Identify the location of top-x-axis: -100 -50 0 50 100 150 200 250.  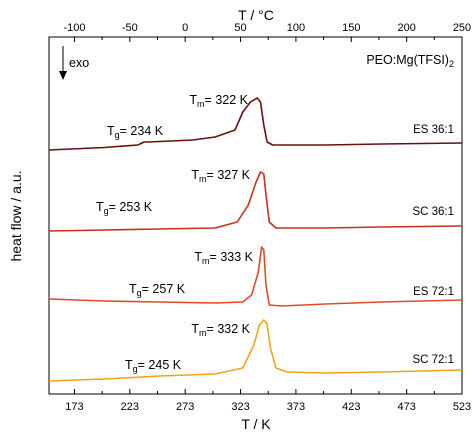
(267, 32).